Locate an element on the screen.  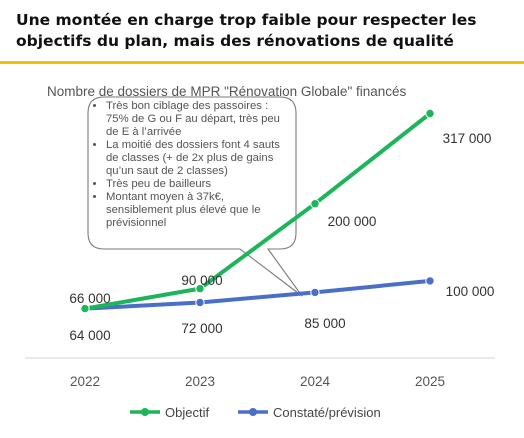
point-constate-prevision-2025 is located at coordinates (430, 281).